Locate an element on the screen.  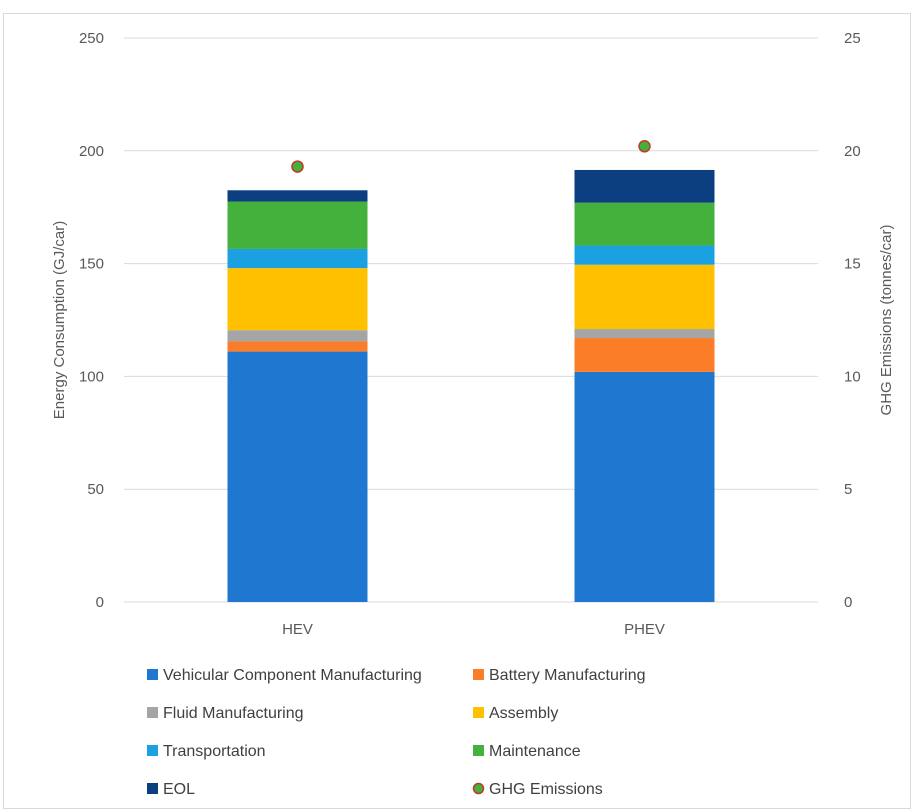
category-label: HEV is located at coordinates (297, 629).